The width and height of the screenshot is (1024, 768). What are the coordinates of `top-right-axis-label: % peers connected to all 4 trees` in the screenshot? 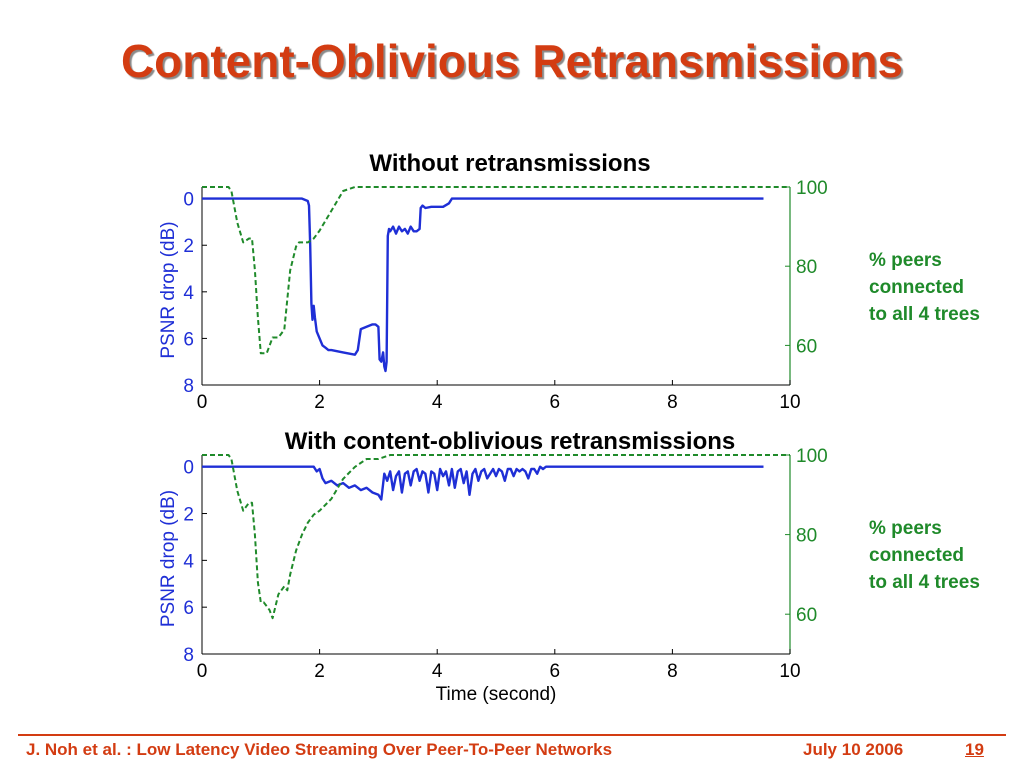 It's located at (944, 287).